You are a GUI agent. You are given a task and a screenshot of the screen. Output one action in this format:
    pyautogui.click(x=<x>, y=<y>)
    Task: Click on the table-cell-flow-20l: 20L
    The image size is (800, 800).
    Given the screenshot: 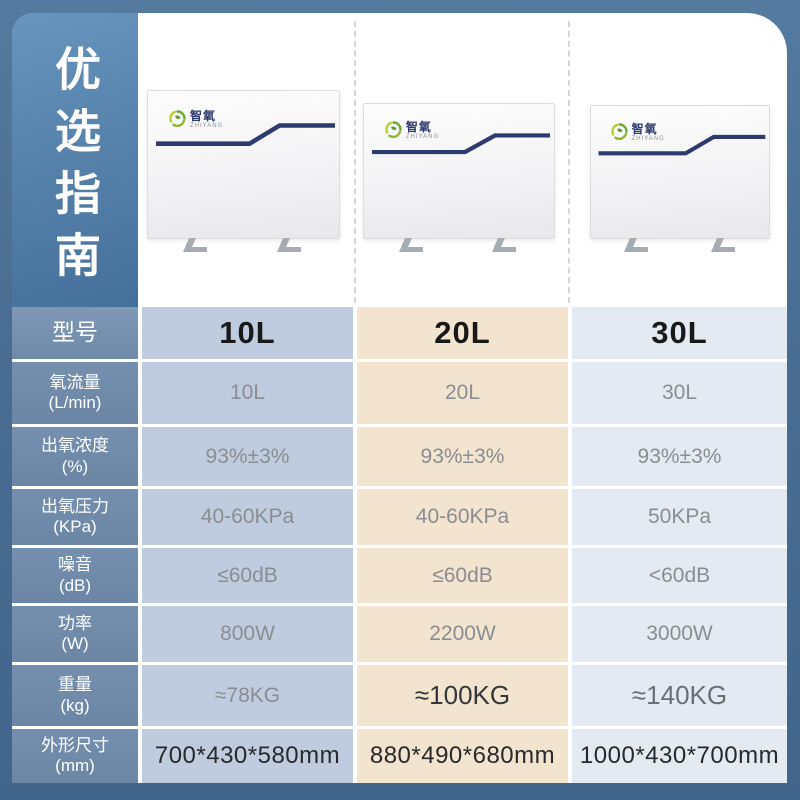 What is the action you would take?
    pyautogui.click(x=462, y=393)
    